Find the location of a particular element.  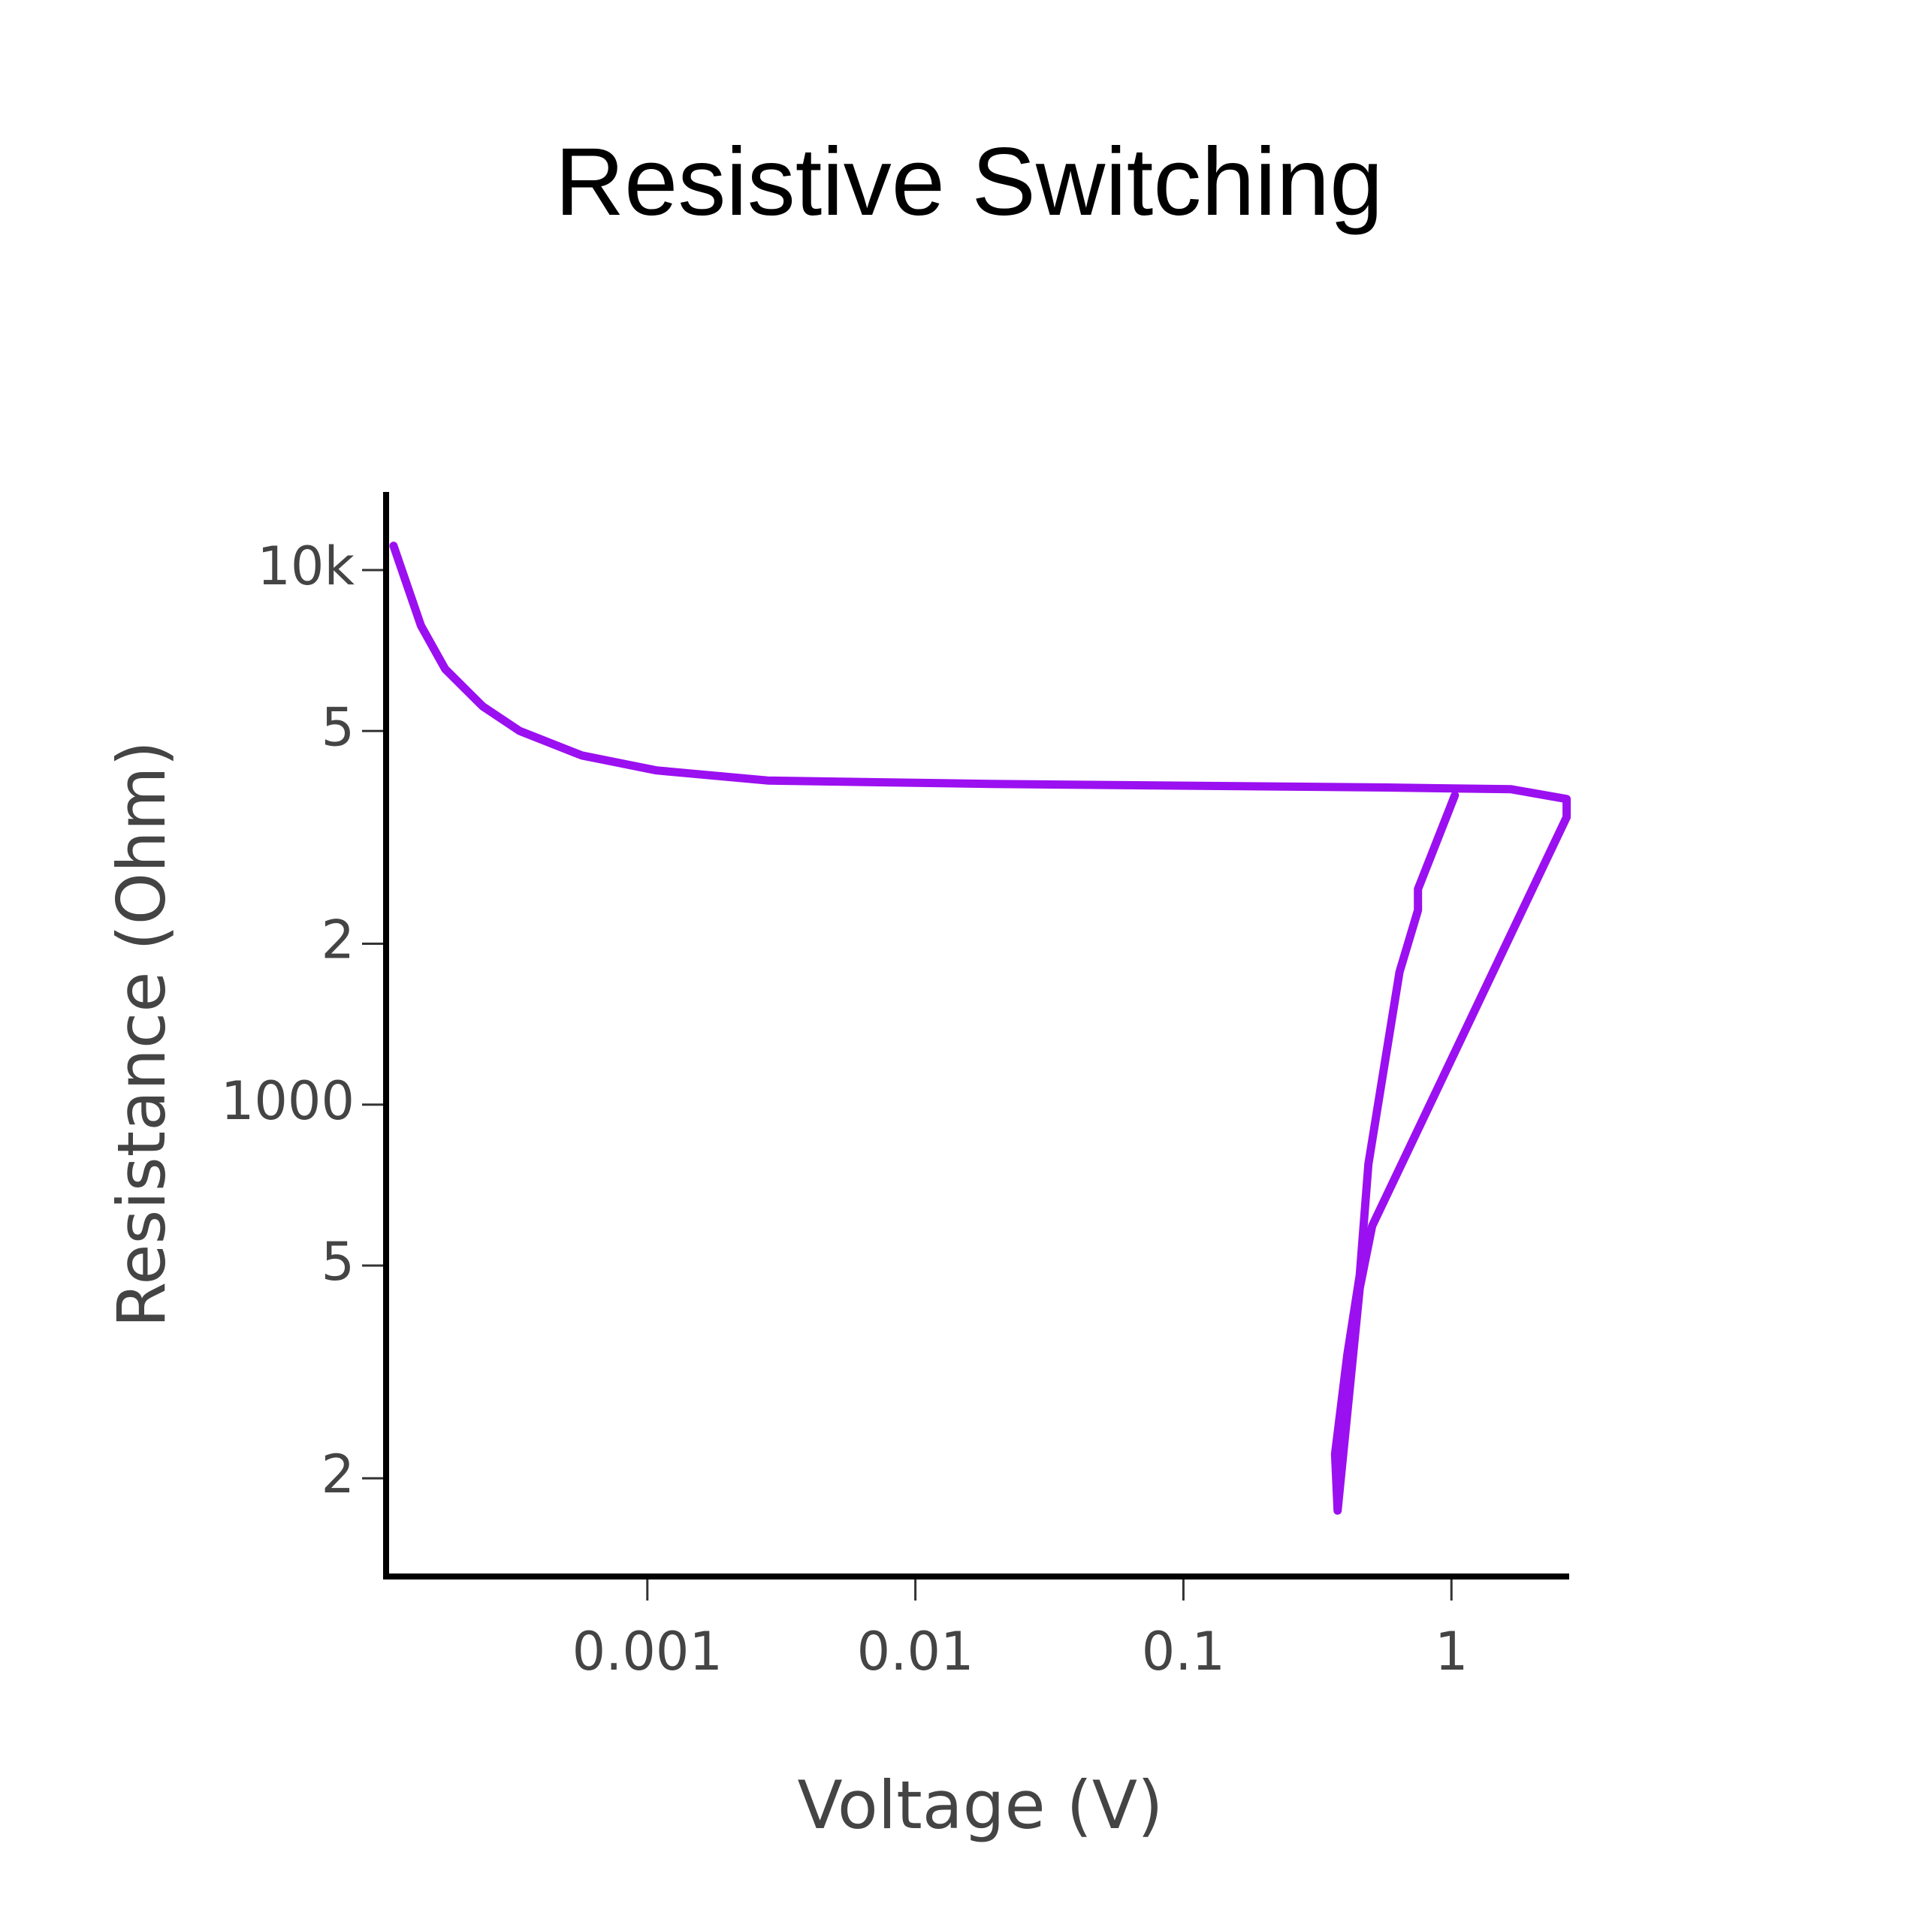

x-axis-label: Voltage (V) is located at coordinates (981, 1805).